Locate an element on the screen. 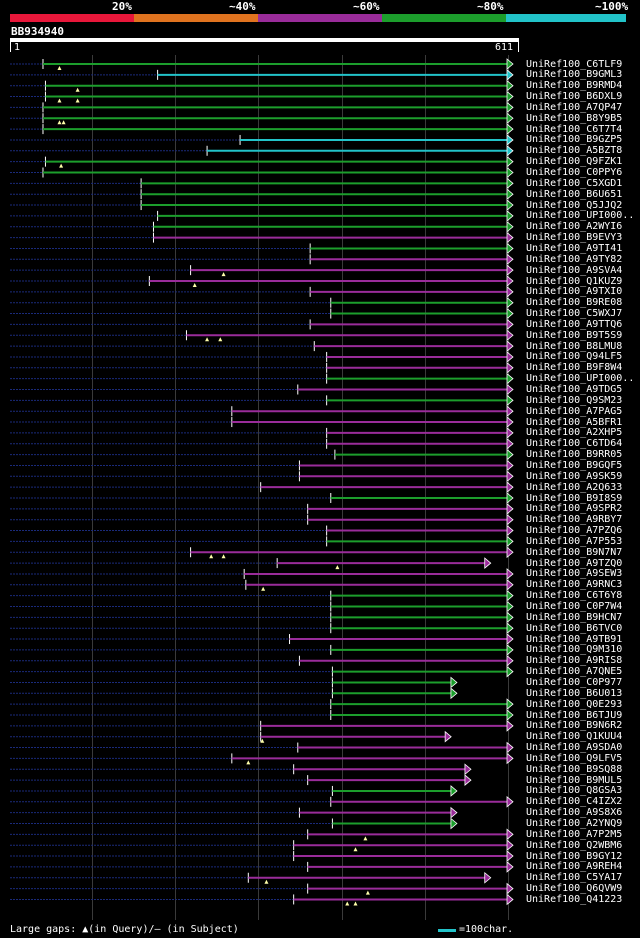 The width and height of the screenshot is (640, 938). hit-label: UniRef100_Q5JJQ2 is located at coordinates (574, 205).